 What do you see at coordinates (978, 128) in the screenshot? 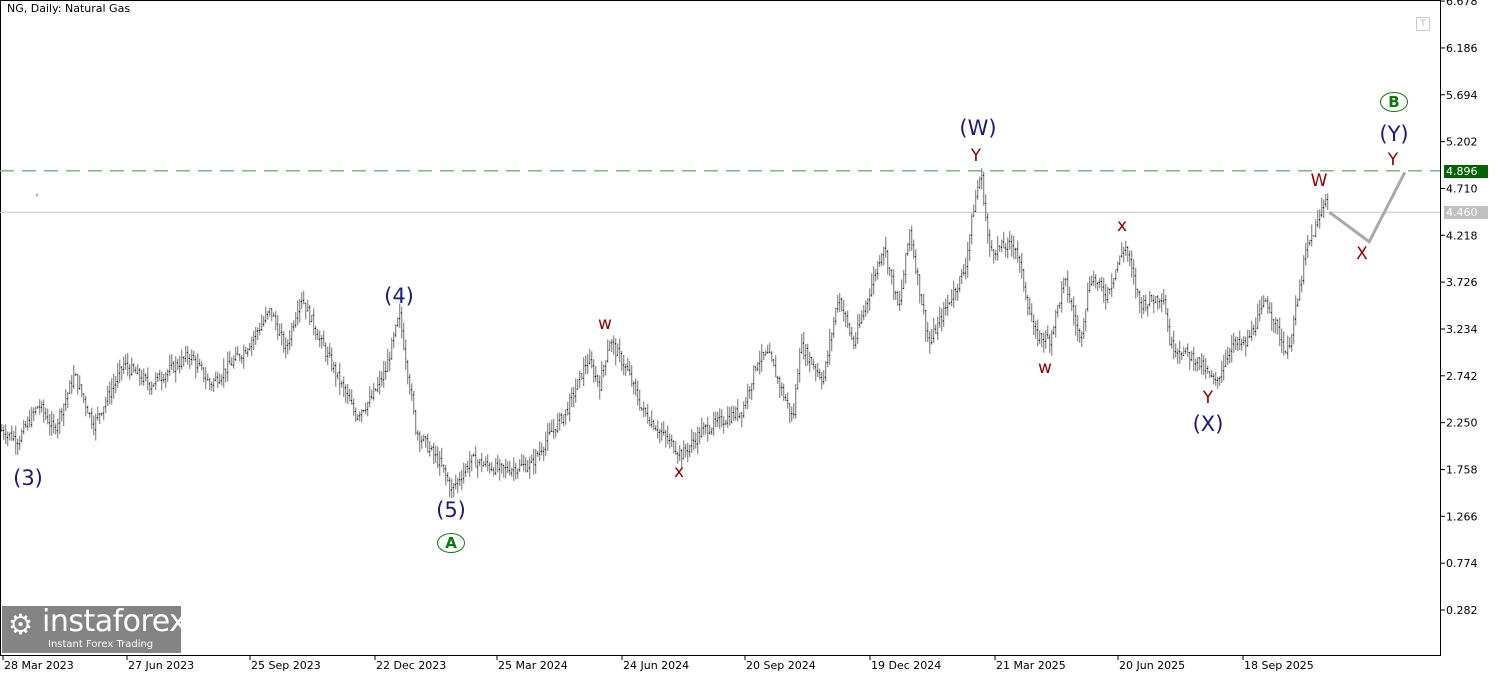
I see `wave-label: (W)` at bounding box center [978, 128].